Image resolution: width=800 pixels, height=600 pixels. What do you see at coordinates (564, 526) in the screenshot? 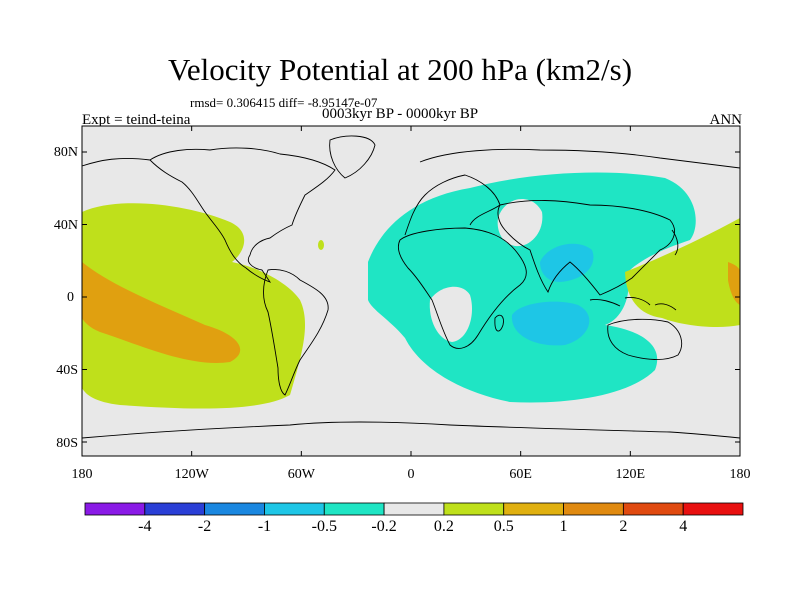
I see `colorbar-label: 1` at bounding box center [564, 526].